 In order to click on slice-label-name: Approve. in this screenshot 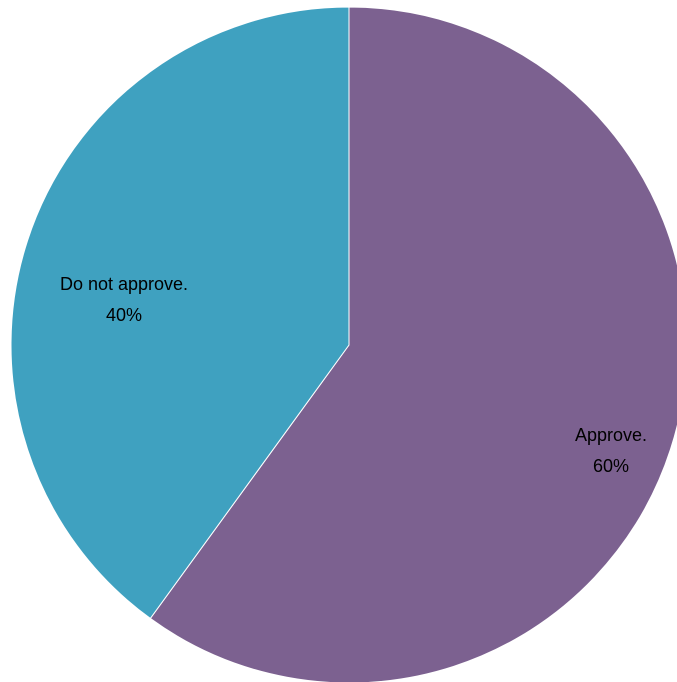, I will do `click(611, 435)`.